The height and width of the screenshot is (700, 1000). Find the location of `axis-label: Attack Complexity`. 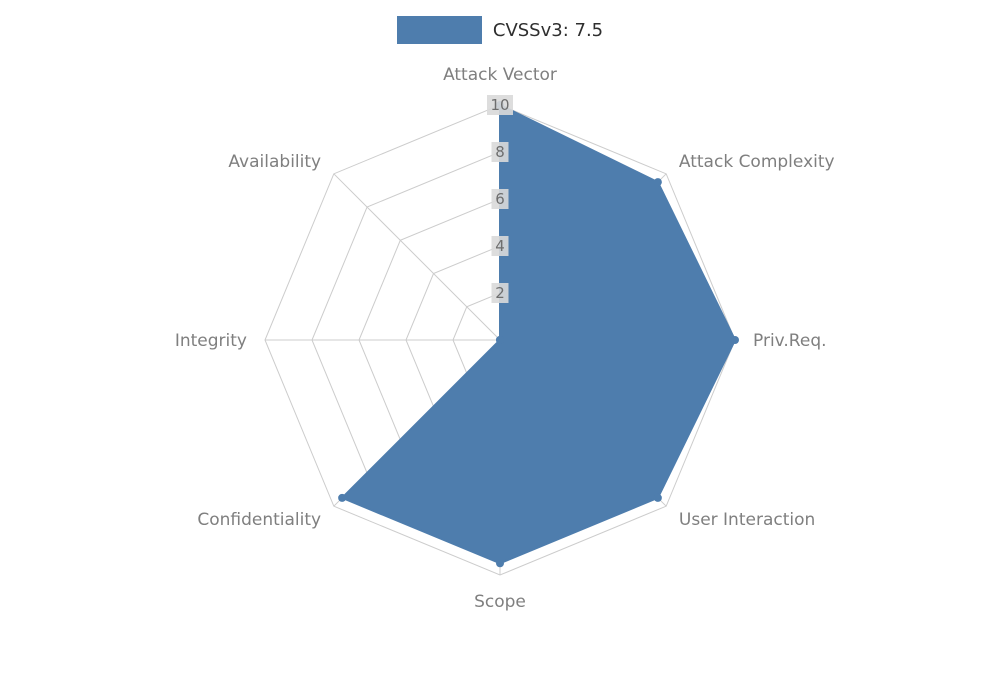

axis-label: Attack Complexity is located at coordinates (757, 162).